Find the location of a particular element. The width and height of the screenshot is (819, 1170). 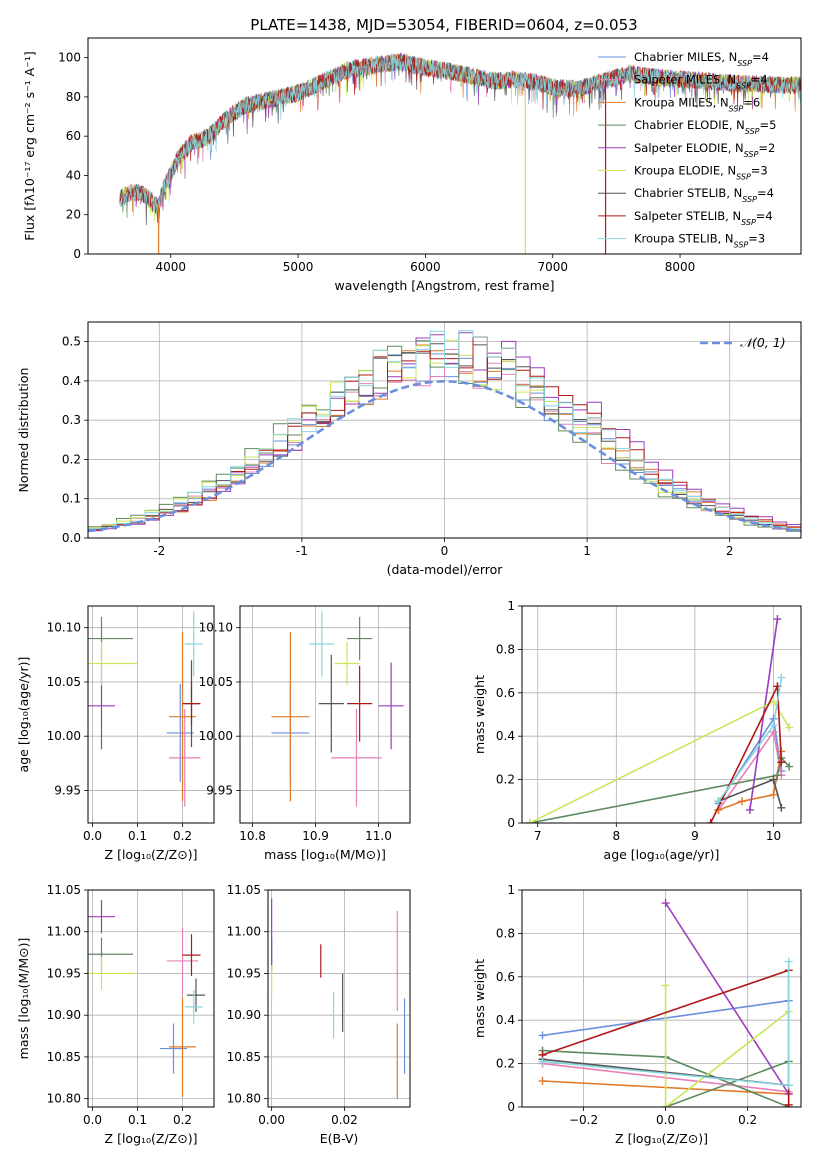

legend-item: Salpeter MILES, NSSP=4 is located at coordinates (683, 81).